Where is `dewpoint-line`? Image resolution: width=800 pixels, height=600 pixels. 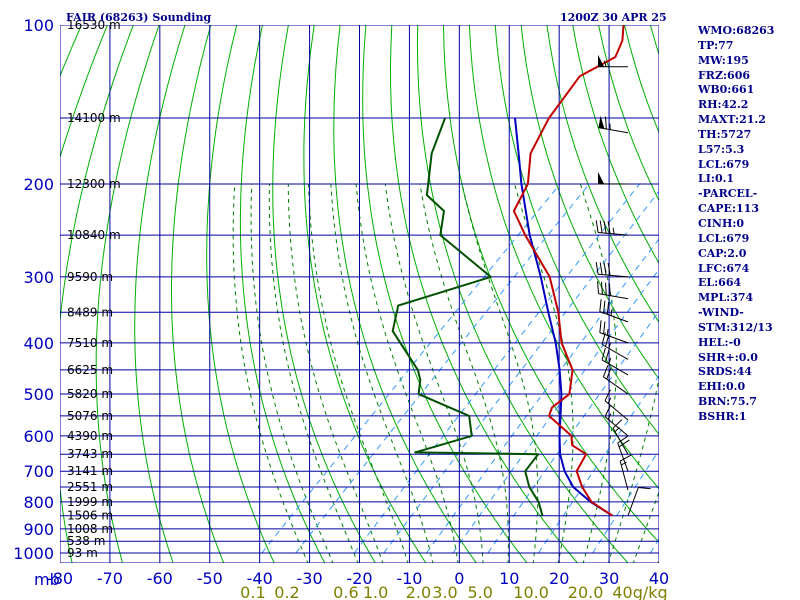
dewpoint-line is located at coordinates (467, 316).